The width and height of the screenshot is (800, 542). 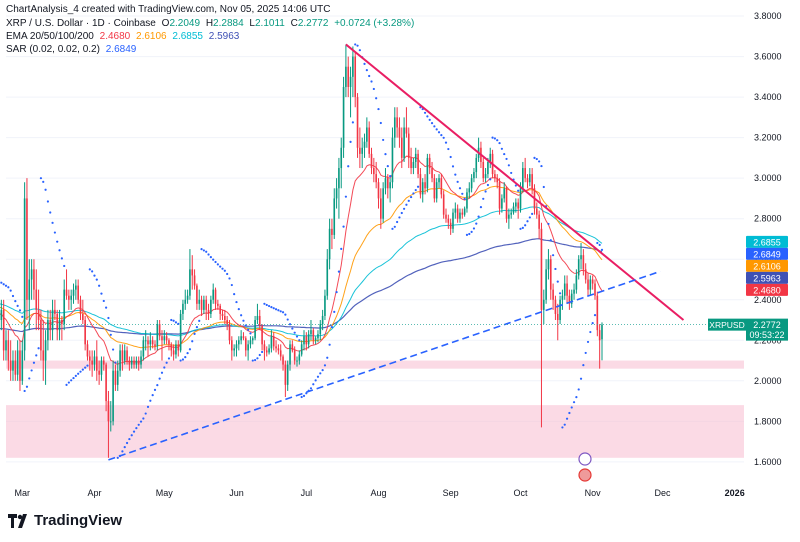 I want to click on price-label-text: 2.5963, so click(x=767, y=278).